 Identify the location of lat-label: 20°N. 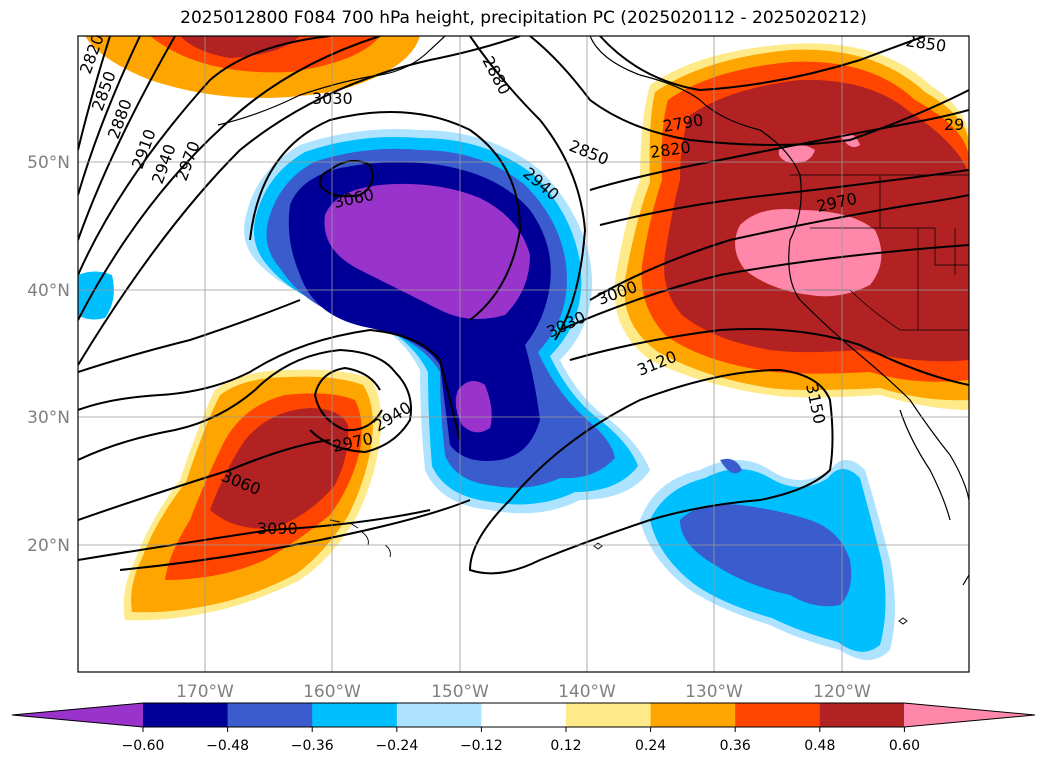
(48, 546).